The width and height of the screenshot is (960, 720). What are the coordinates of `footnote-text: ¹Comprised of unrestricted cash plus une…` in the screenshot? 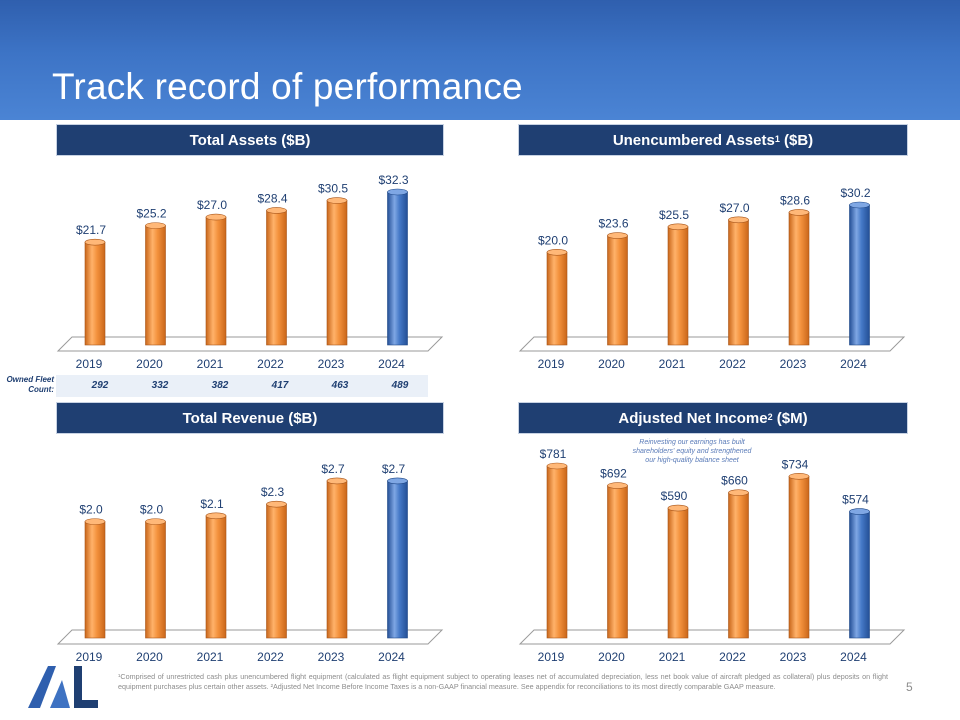 It's located at (503, 681).